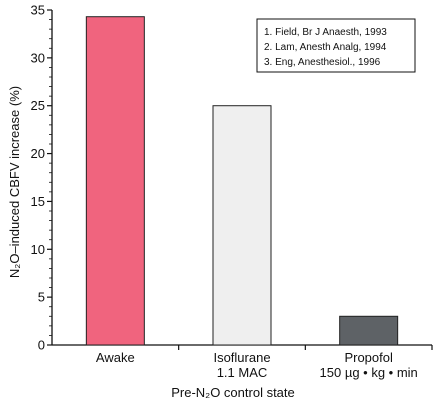 This screenshot has height=406, width=433. Describe the element at coordinates (325, 47) in the screenshot. I see `legend-entry: 2. Lam, Anesth Analg, 1994` at that location.